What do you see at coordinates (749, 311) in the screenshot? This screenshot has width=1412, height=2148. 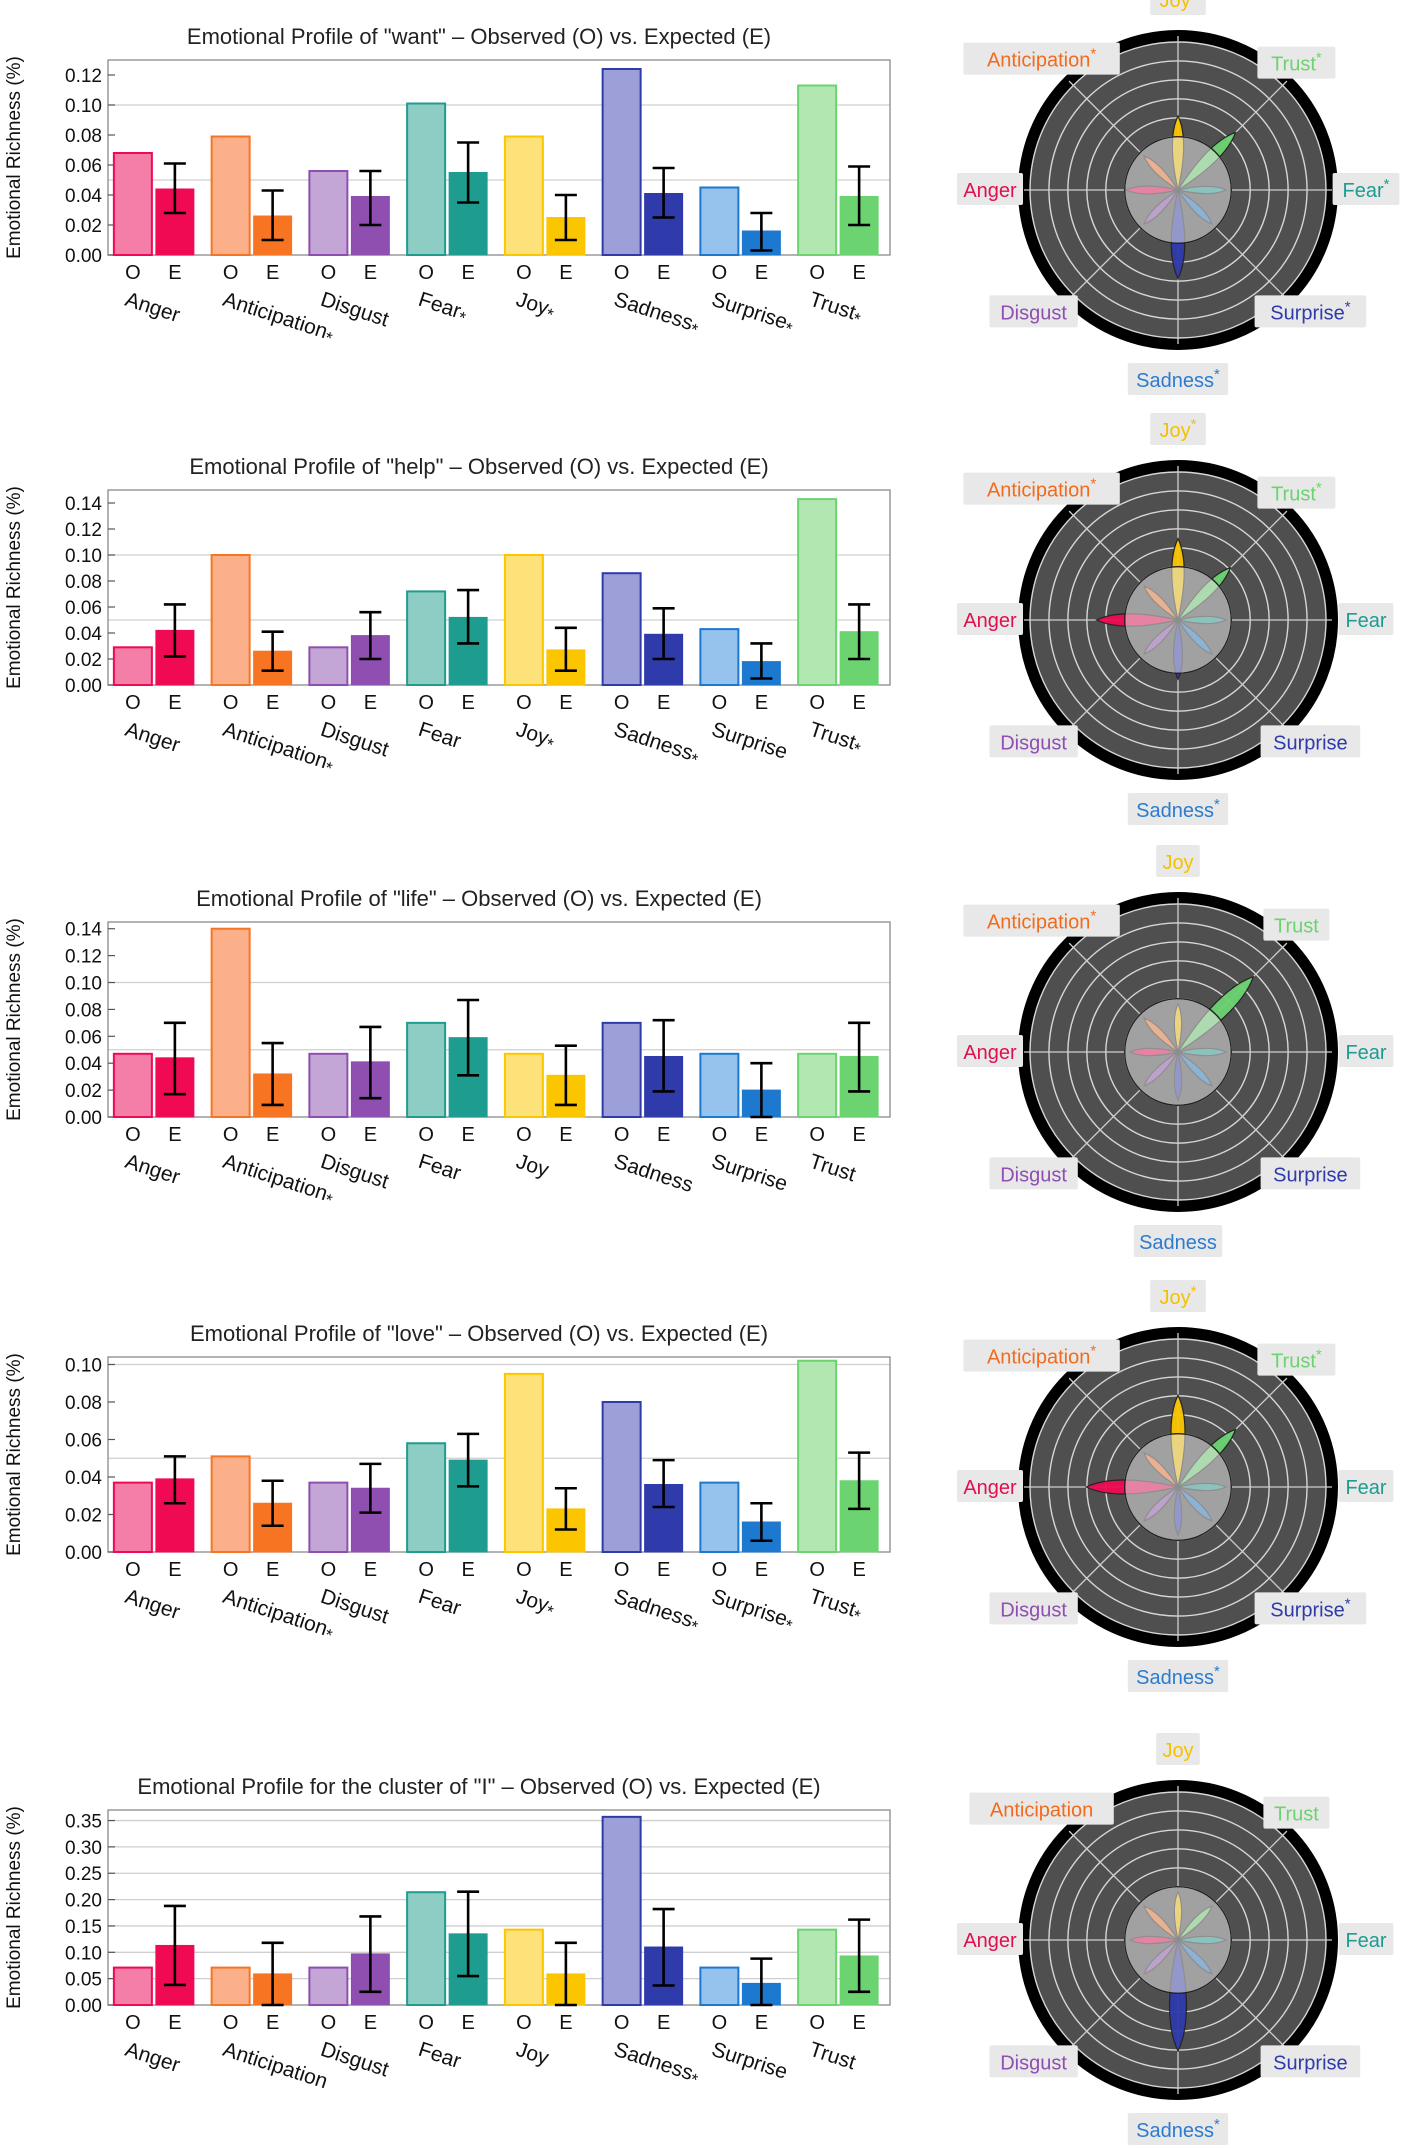 I see `category-name: Surprise` at bounding box center [749, 311].